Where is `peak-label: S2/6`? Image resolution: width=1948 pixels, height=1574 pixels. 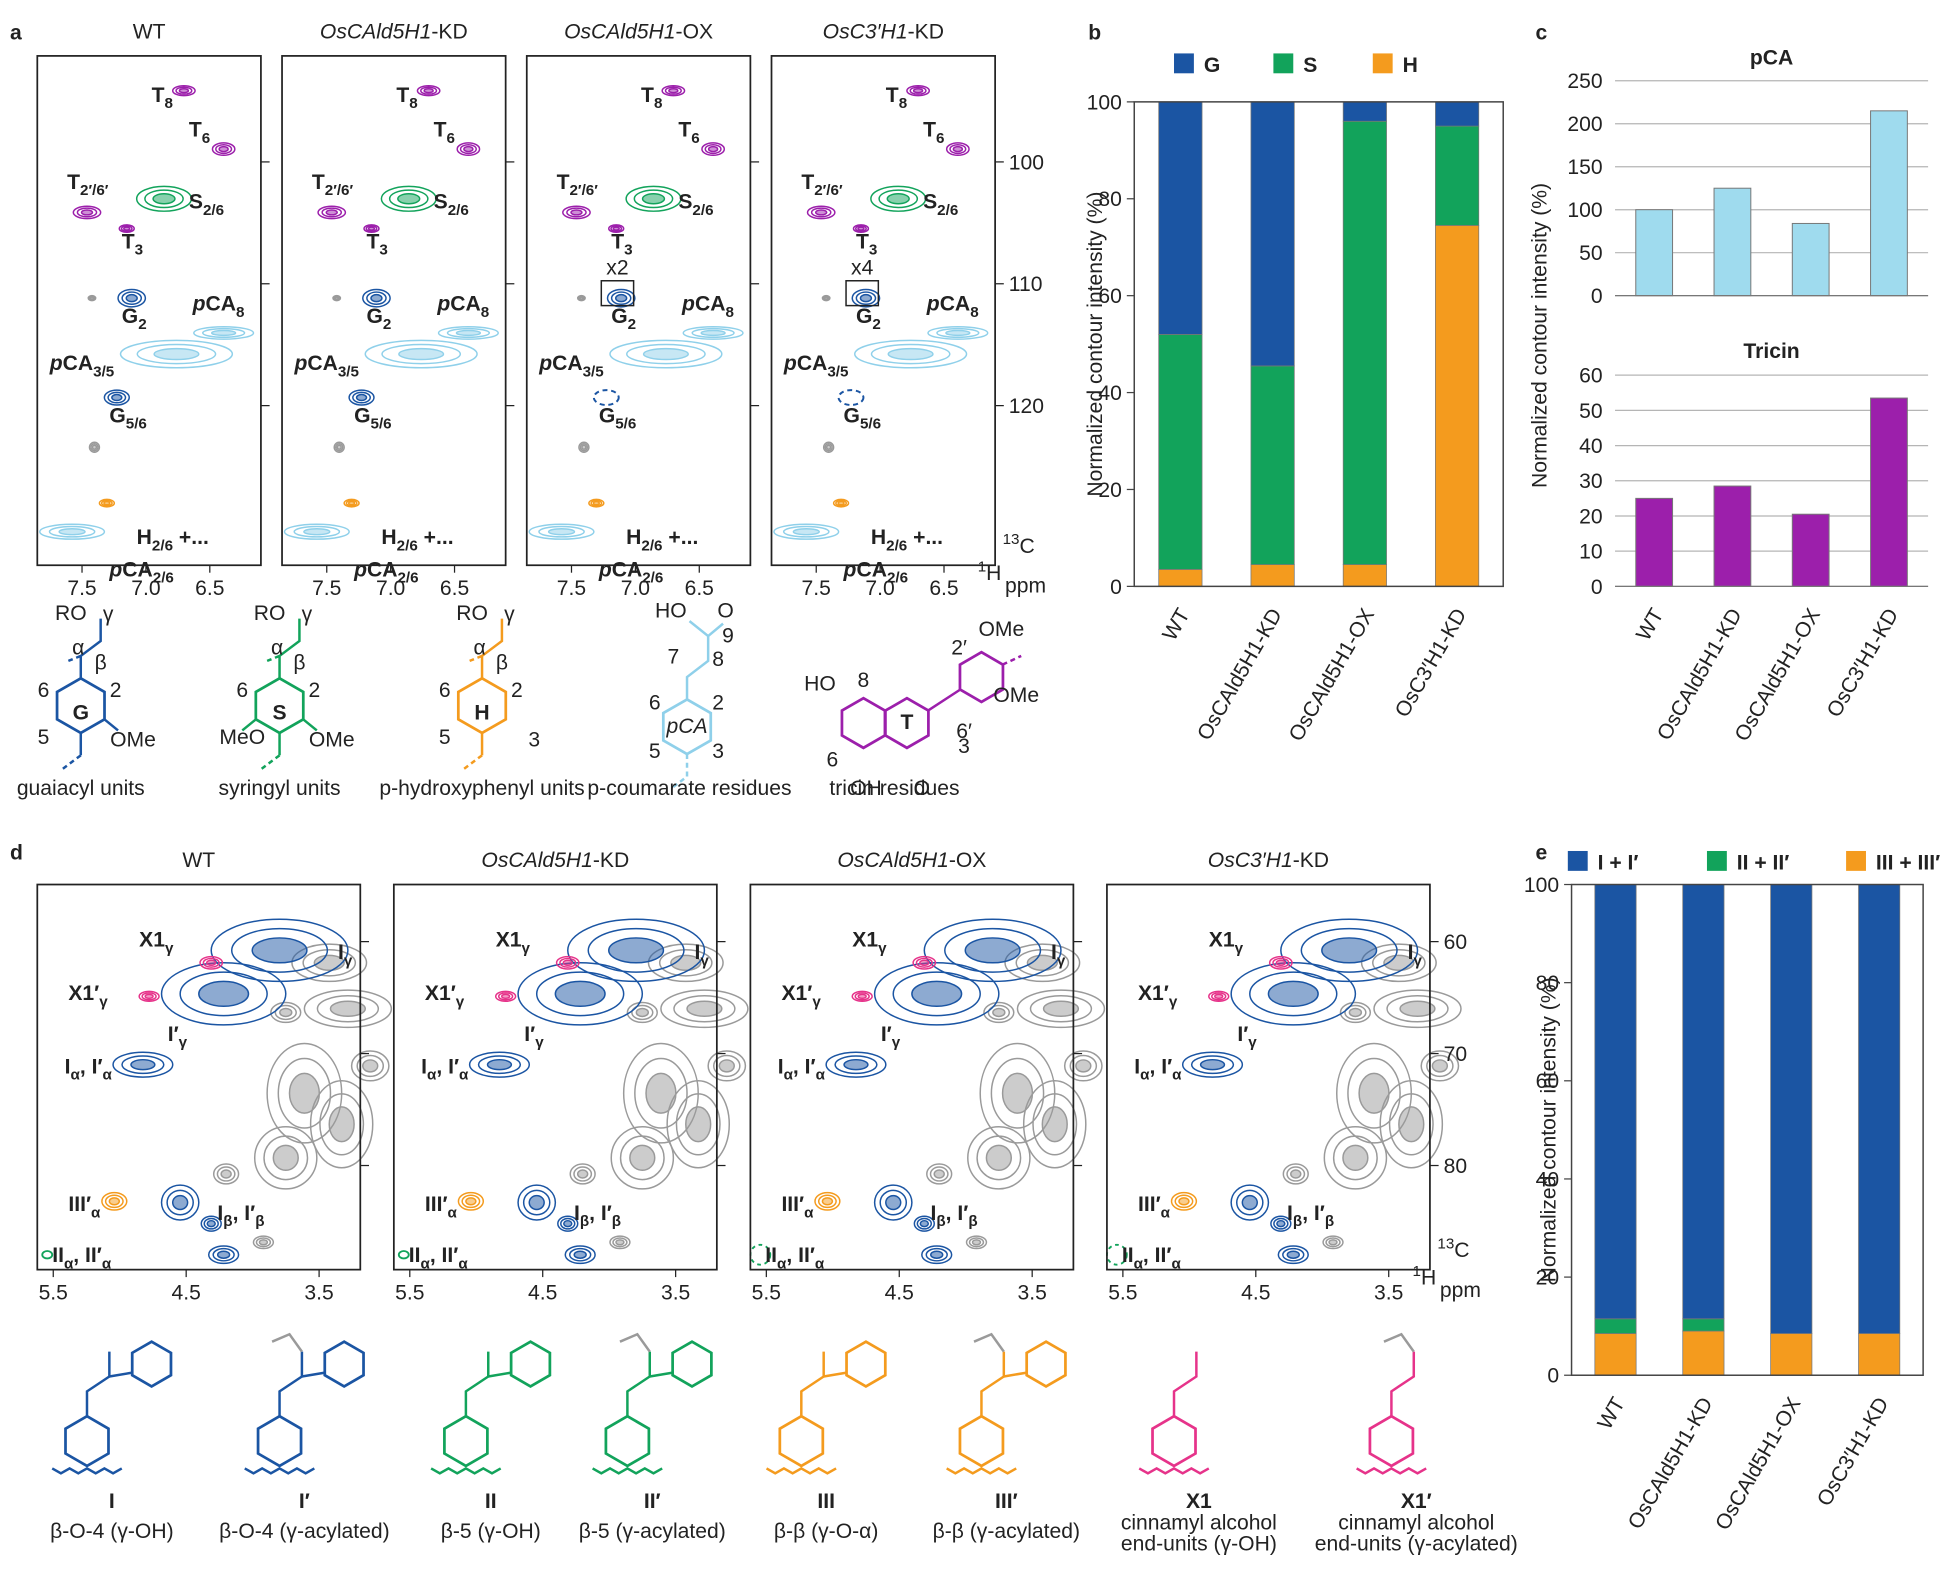 peak-label: S2/6 is located at coordinates (695, 205).